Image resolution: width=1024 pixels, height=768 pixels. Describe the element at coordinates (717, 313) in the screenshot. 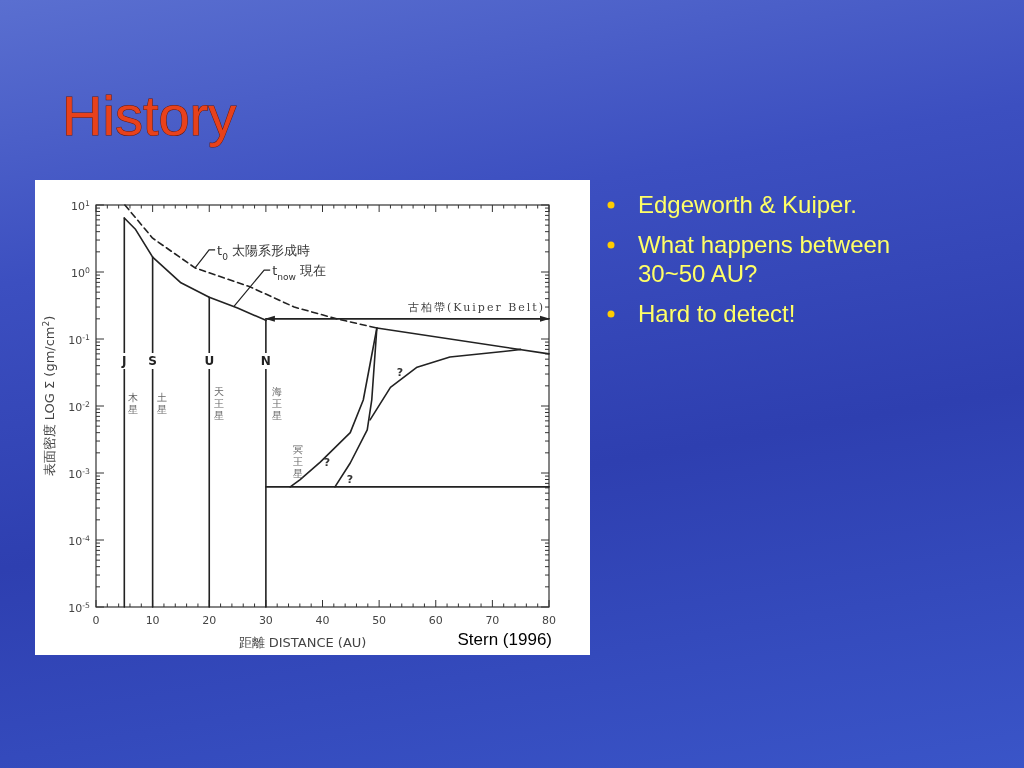

I see `text: Hard to detect!` at that location.